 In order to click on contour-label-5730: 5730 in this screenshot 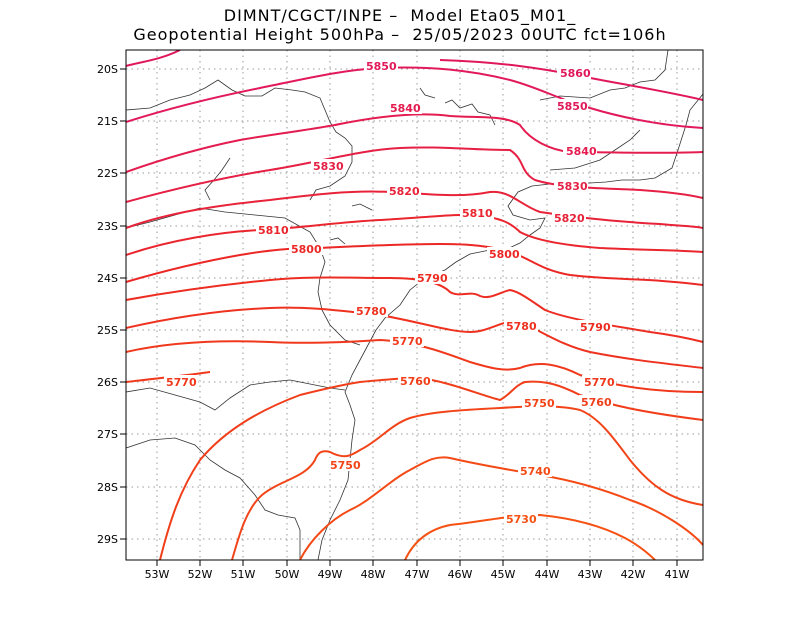, I will do `click(521, 519)`.